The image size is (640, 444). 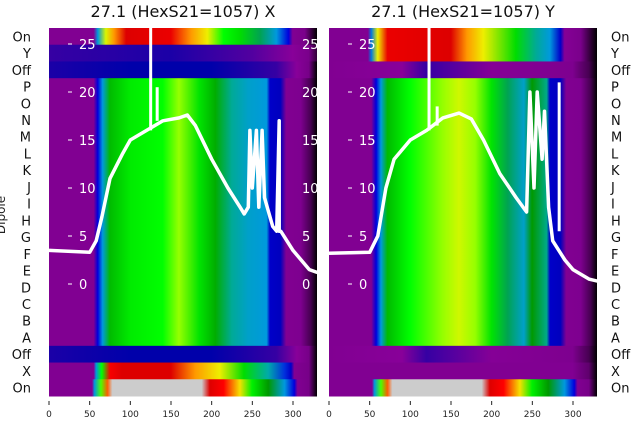 I want to click on row-label-right: B, so click(x=615, y=322).